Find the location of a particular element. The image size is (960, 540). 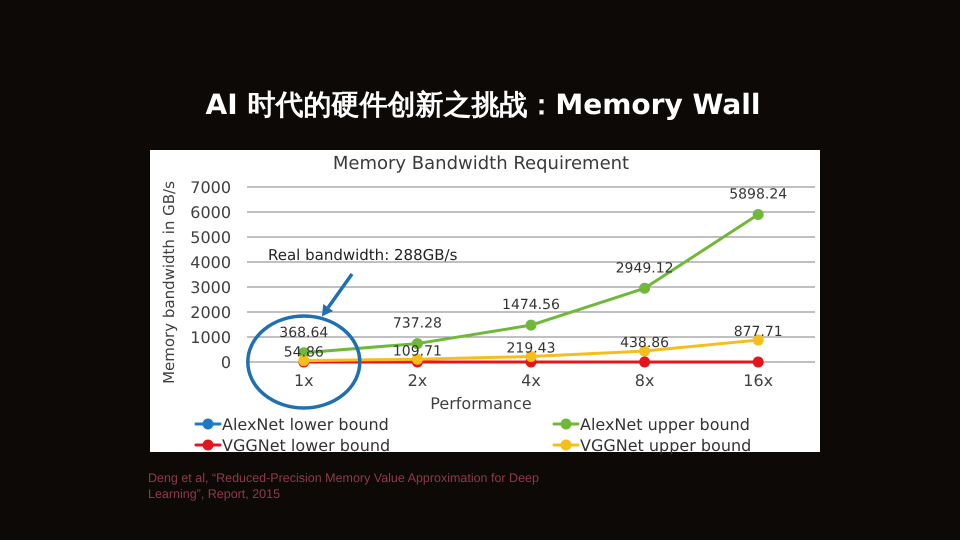

data-label: 438.86 is located at coordinates (645, 343).